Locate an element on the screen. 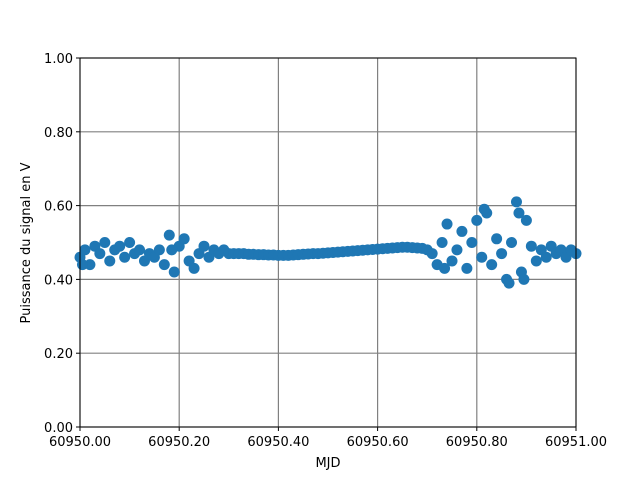  x-tick-label: 60950.40 is located at coordinates (278, 442).